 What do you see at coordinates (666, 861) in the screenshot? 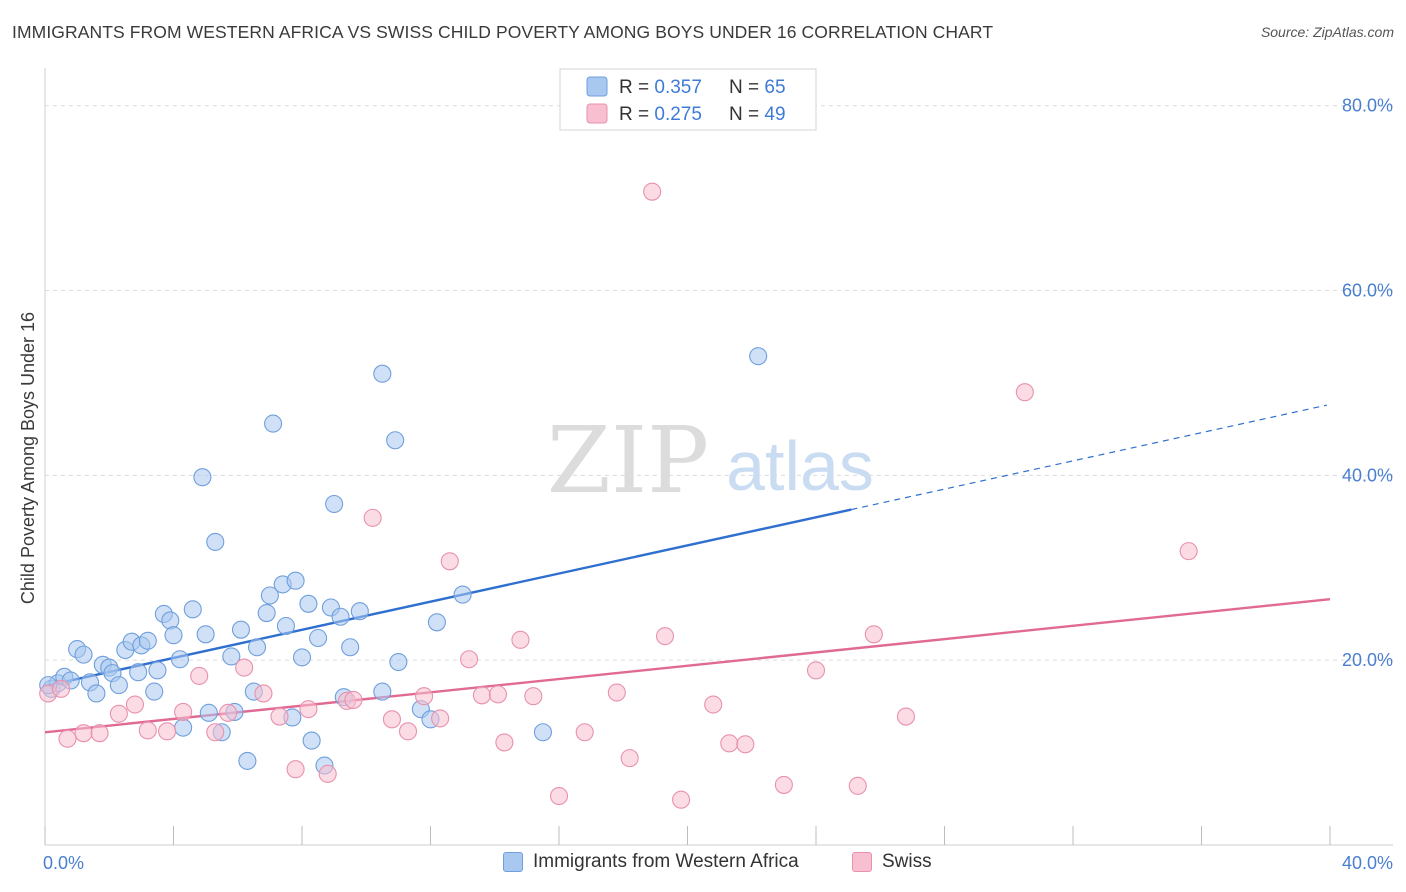
I see `legend-label: Immigrants from Western Africa` at bounding box center [666, 861].